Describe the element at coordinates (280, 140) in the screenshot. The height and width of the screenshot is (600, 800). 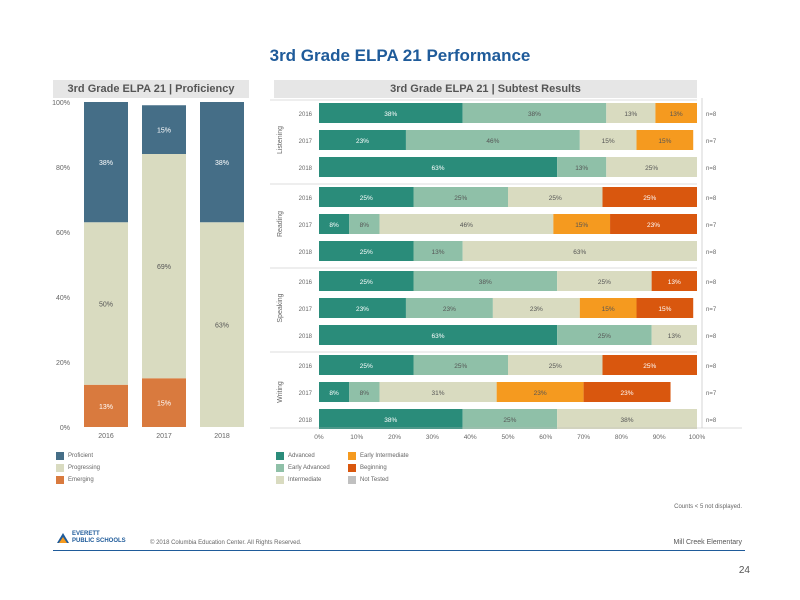
I see `group-label: Listening` at that location.